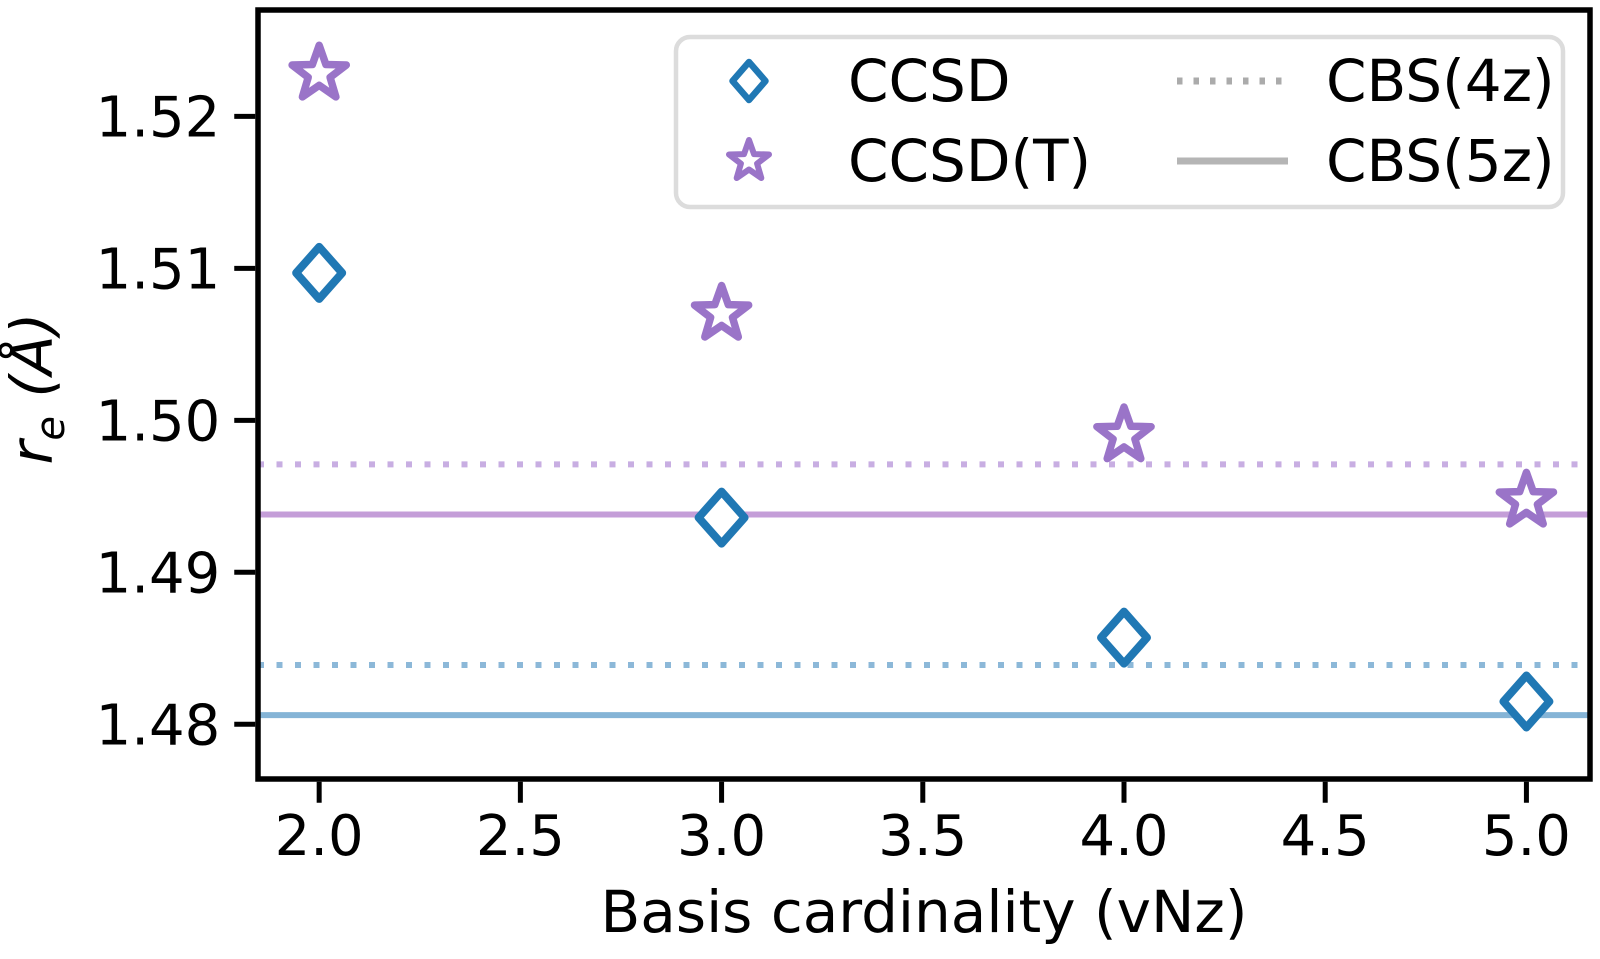  Describe the element at coordinates (922, 836) in the screenshot. I see `x-tick-label: 3.5` at that location.